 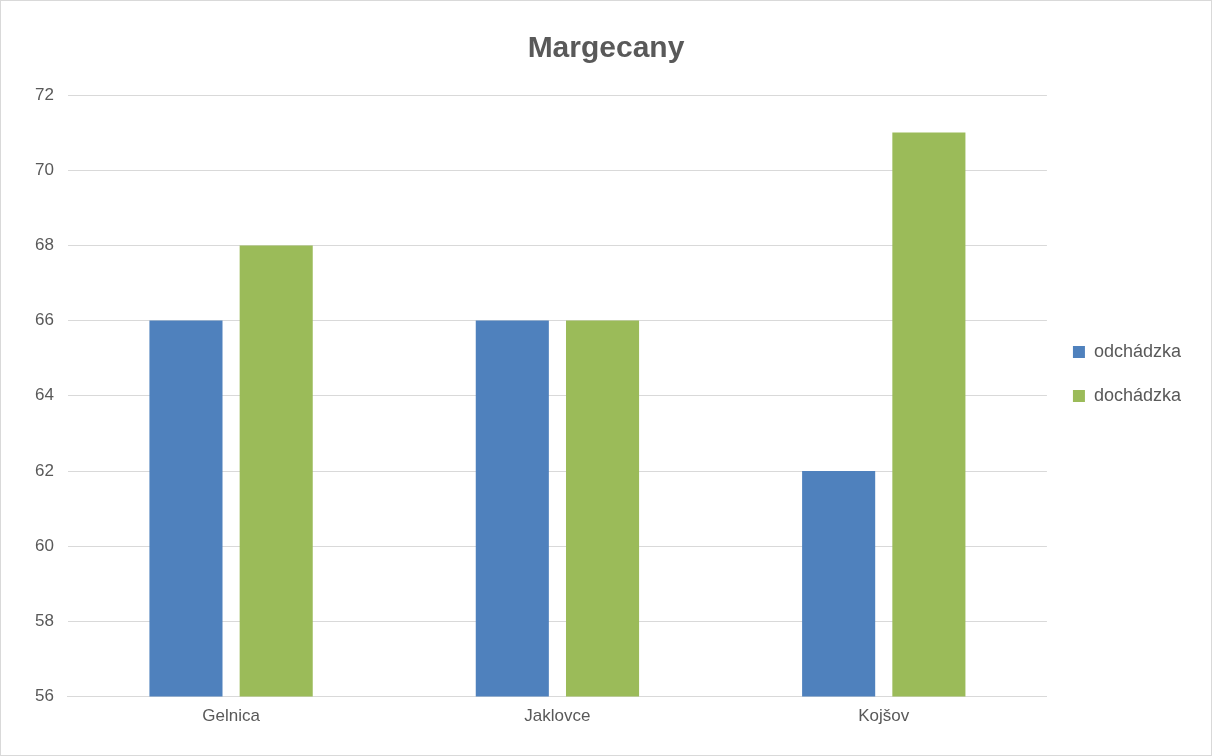 What do you see at coordinates (557, 716) in the screenshot?
I see `x-tick-label: Jaklovce` at bounding box center [557, 716].